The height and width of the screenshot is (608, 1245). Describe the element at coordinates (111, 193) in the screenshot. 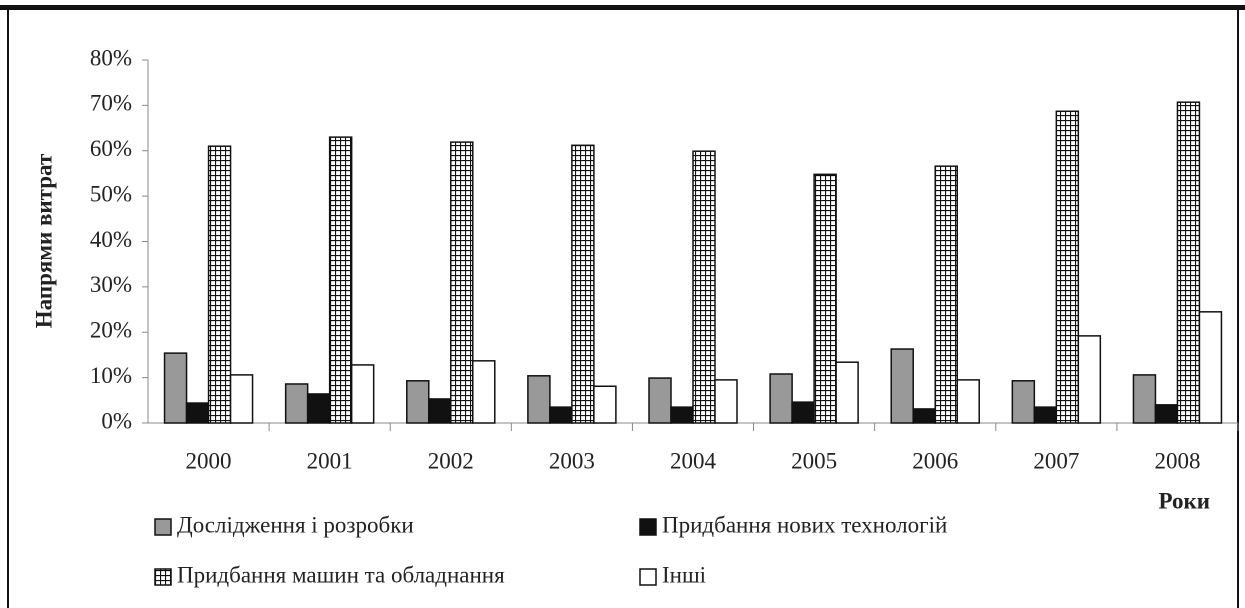

I see `y-tick-label: 50%` at that location.